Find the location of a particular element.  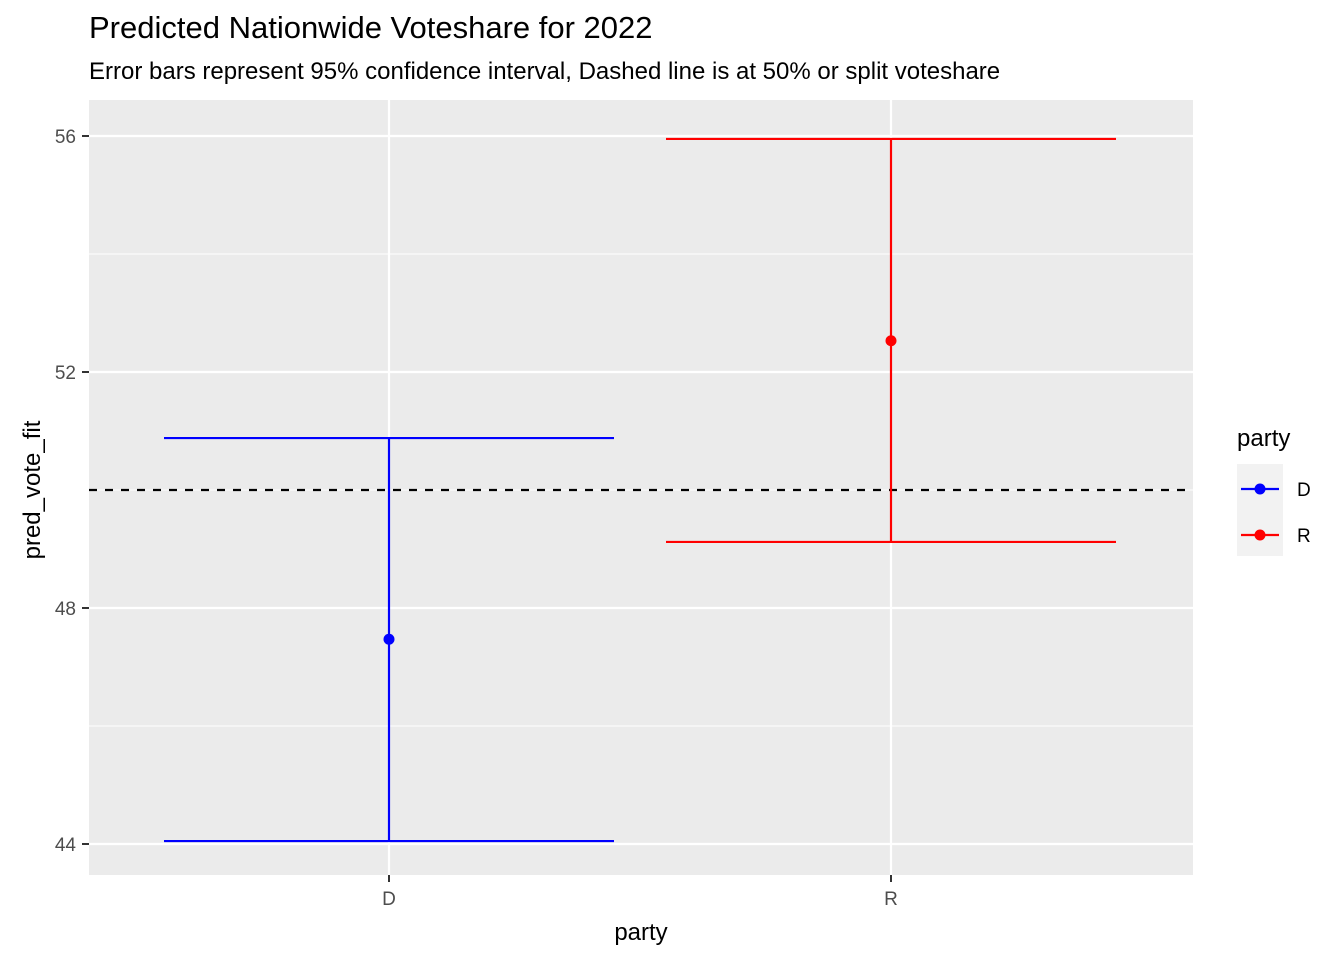

legend-label-R: R is located at coordinates (1304, 536).